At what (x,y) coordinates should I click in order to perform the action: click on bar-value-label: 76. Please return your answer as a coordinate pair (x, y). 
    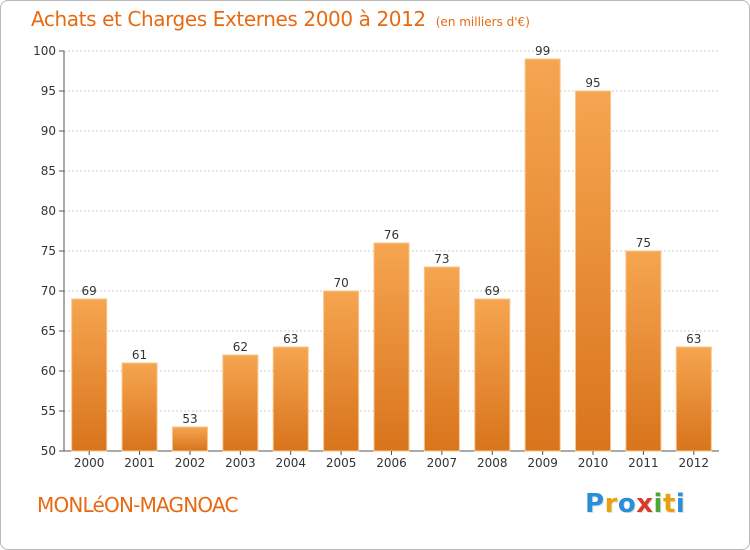
    Looking at the image, I should click on (391, 235).